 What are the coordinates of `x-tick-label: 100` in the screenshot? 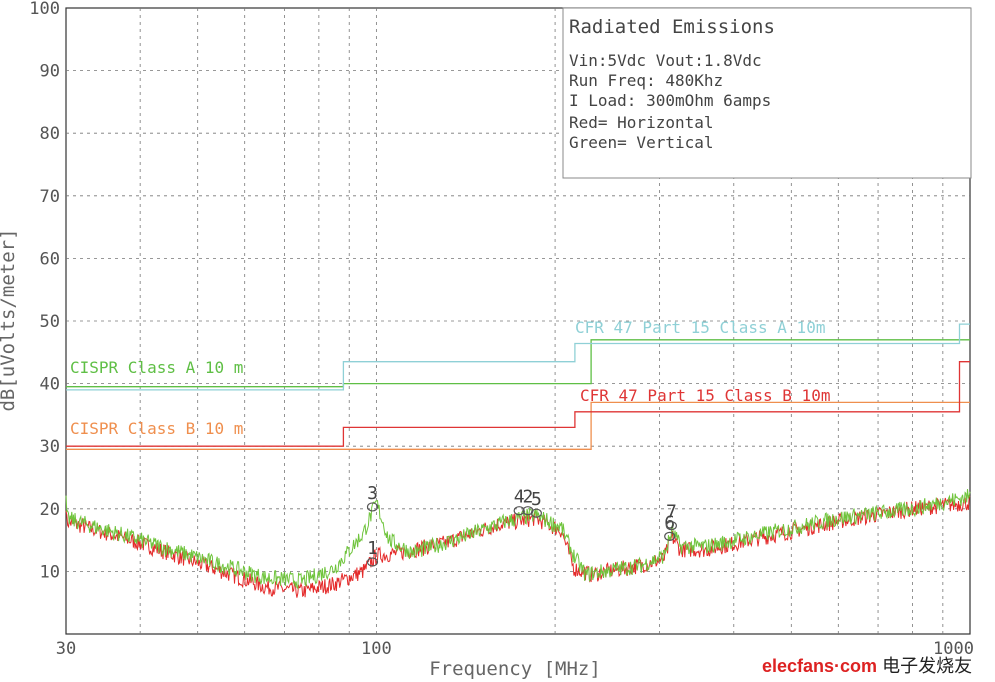 It's located at (376, 649).